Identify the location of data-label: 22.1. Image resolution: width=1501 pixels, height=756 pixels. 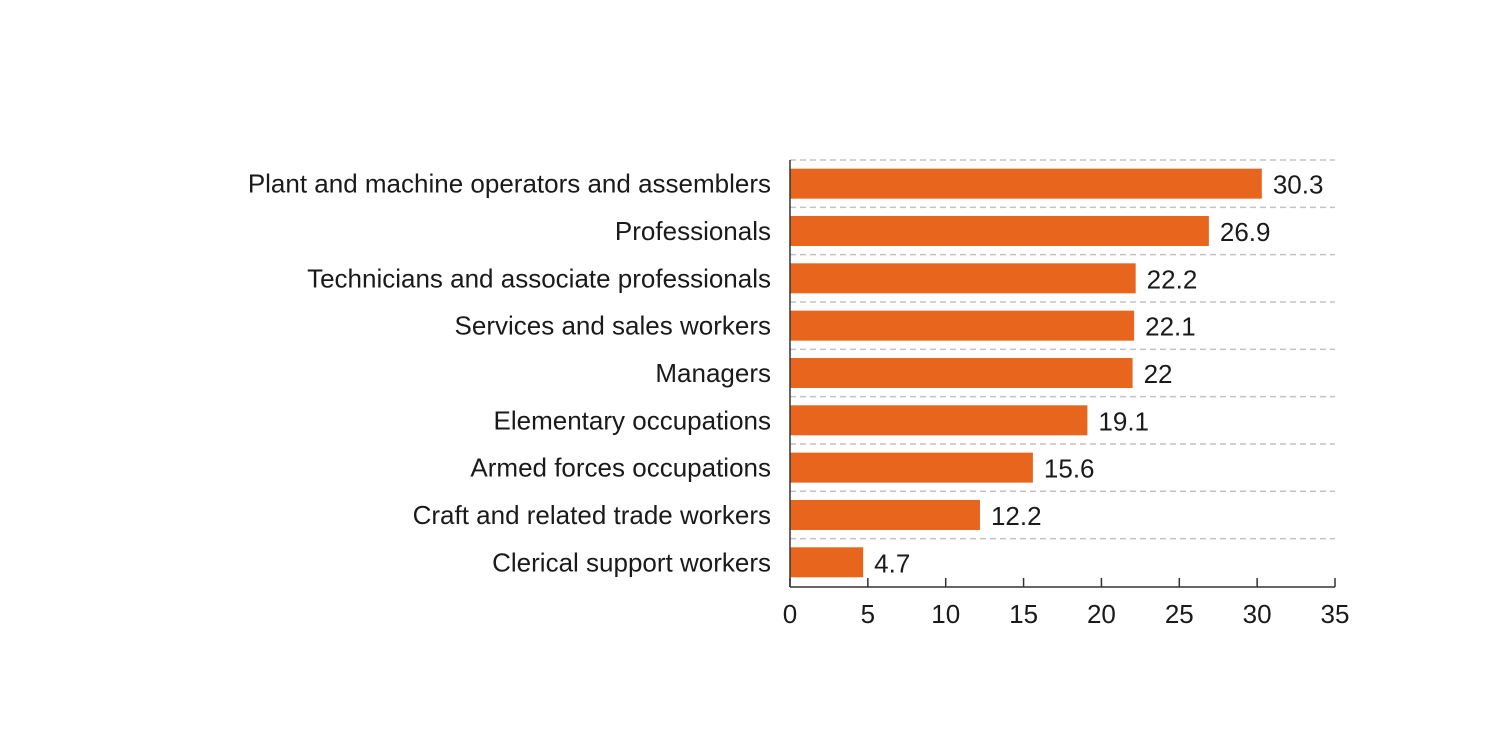
(1170, 327).